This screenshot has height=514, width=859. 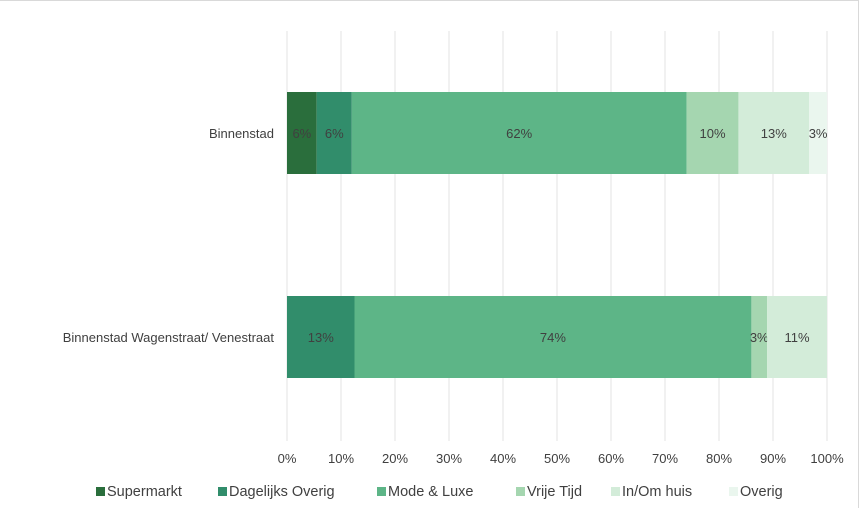 I want to click on x-tick-label: 0%, so click(x=287, y=458).